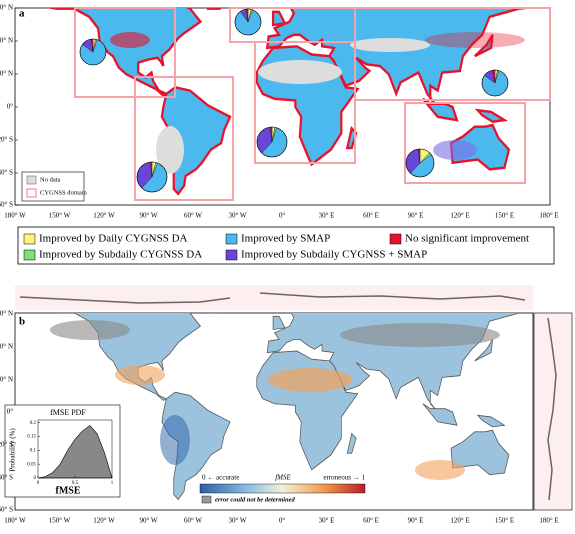 The width and height of the screenshot is (575, 534). What do you see at coordinates (552, 409) in the screenshot?
I see `meridional-line` at bounding box center [552, 409].